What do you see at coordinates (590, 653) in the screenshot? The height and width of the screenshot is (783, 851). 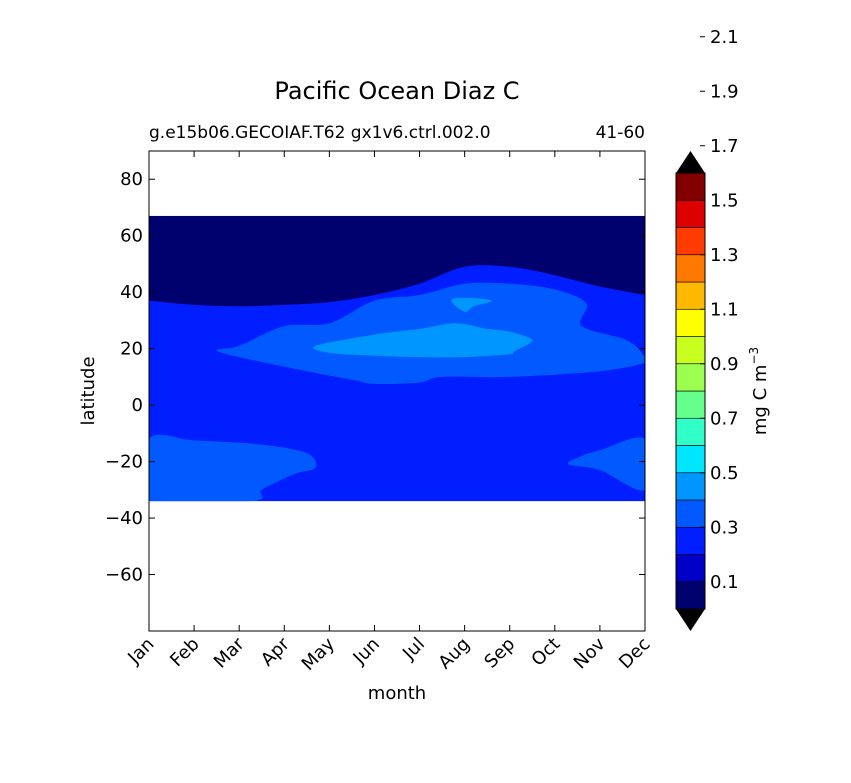 I see `x-tick-label: Nov` at bounding box center [590, 653].